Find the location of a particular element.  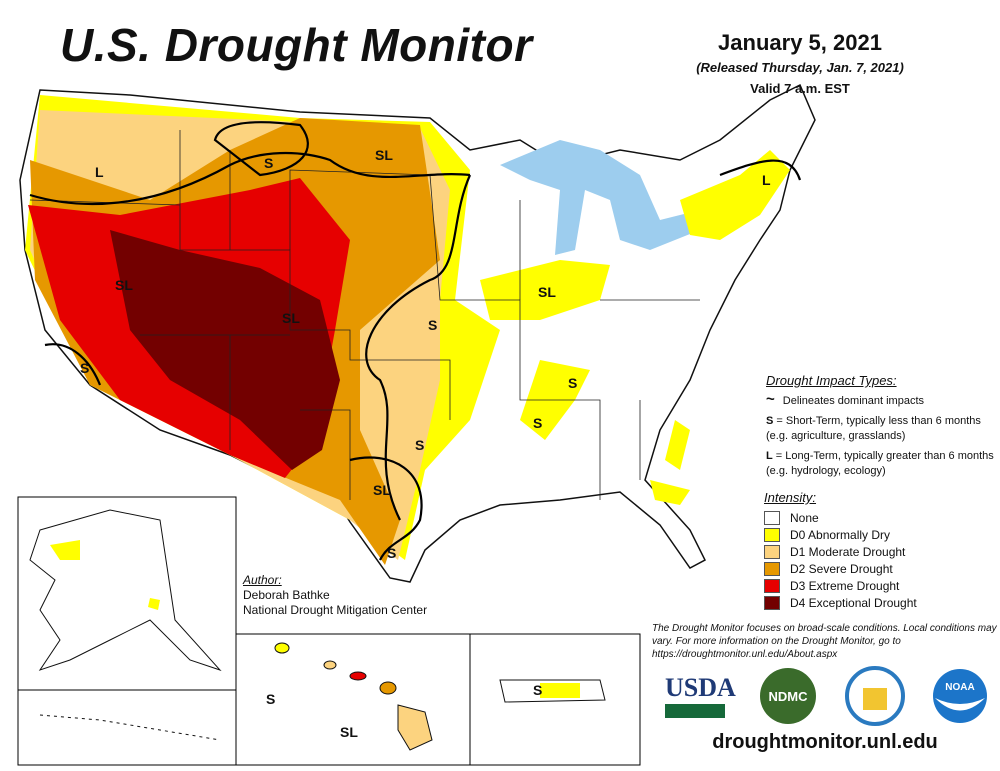

legend-label: D1 Moderate Drought is located at coordinates (848, 551).